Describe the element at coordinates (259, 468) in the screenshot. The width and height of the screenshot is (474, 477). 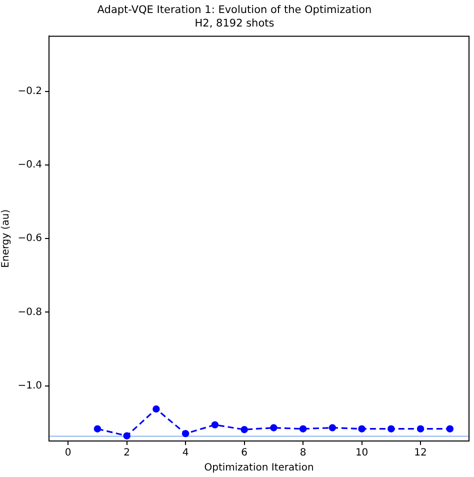
I see `x-axis-title: Optimization Iteration` at that location.